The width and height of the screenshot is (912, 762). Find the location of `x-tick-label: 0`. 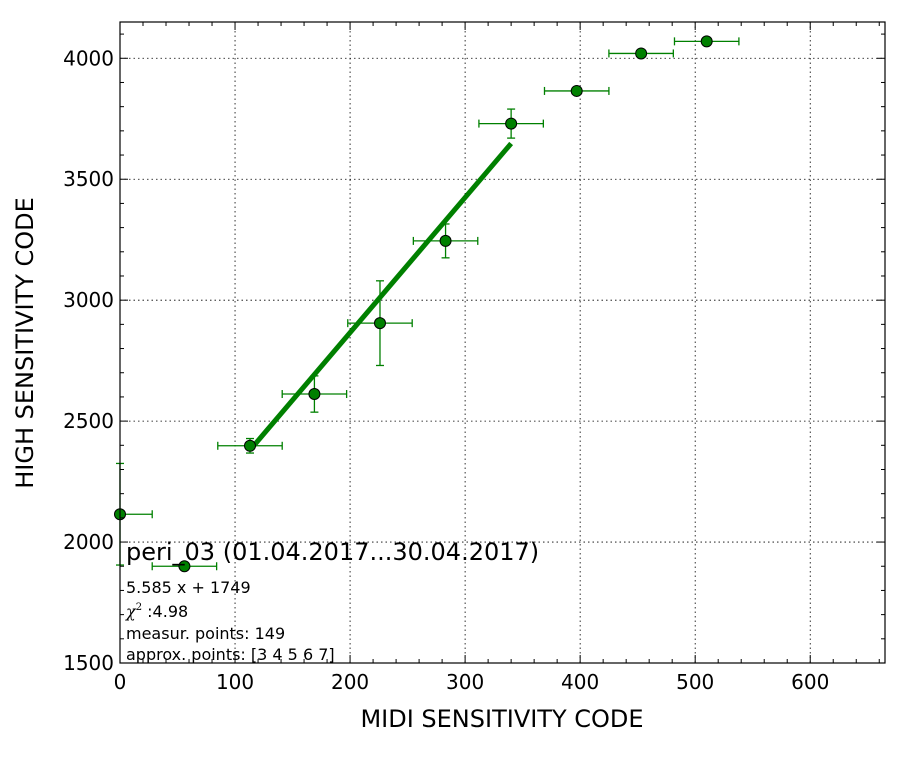

x-tick-label: 0 is located at coordinates (120, 682).